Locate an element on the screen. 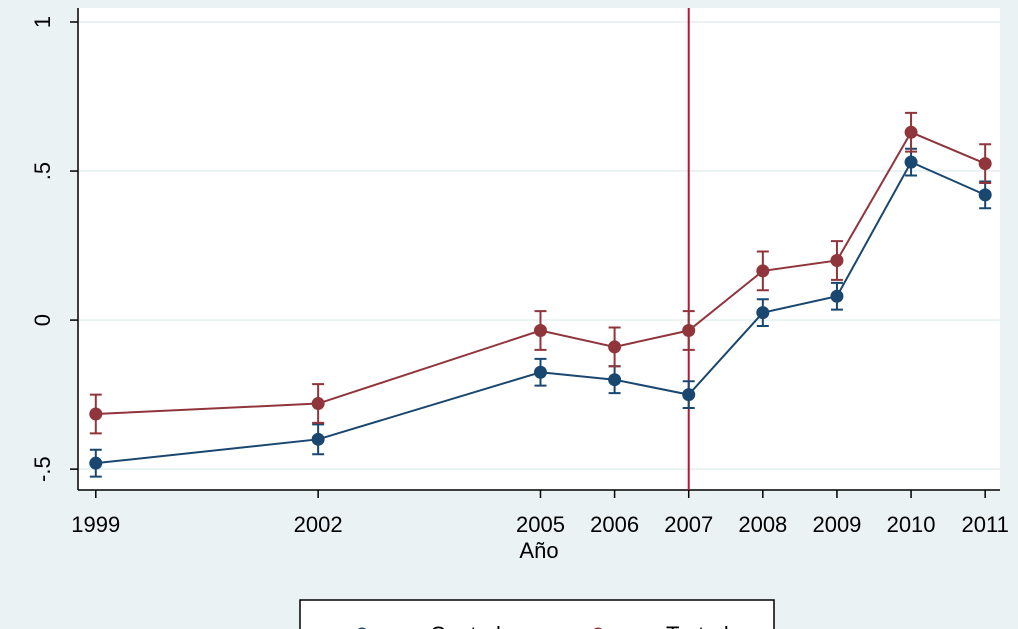 This screenshot has width=1018, height=629. legend-label: Tratado is located at coordinates (703, 625).